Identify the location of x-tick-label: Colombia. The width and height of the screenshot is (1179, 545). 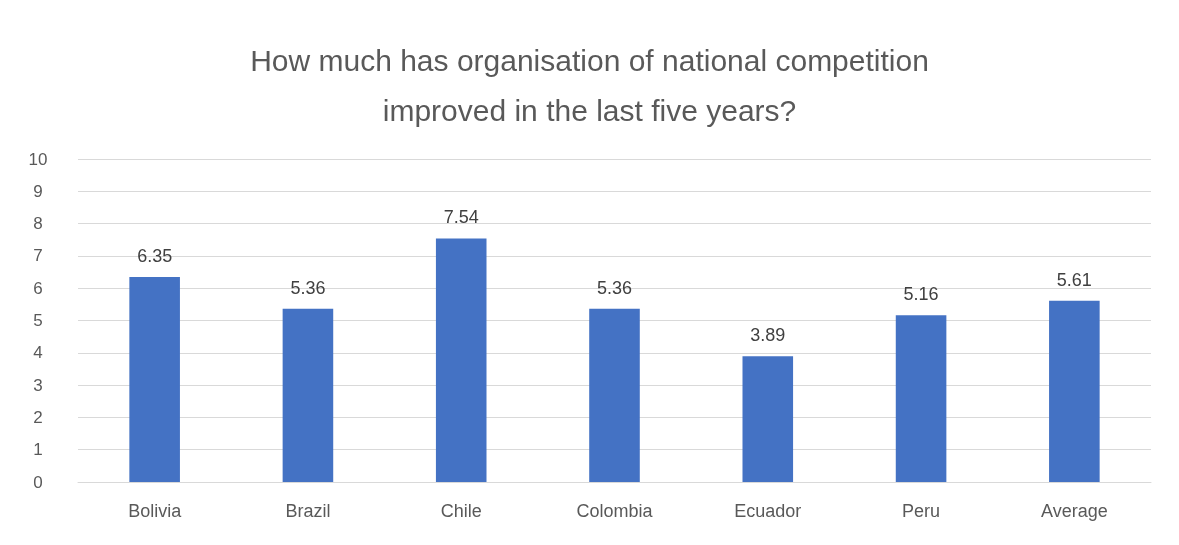
(615, 511).